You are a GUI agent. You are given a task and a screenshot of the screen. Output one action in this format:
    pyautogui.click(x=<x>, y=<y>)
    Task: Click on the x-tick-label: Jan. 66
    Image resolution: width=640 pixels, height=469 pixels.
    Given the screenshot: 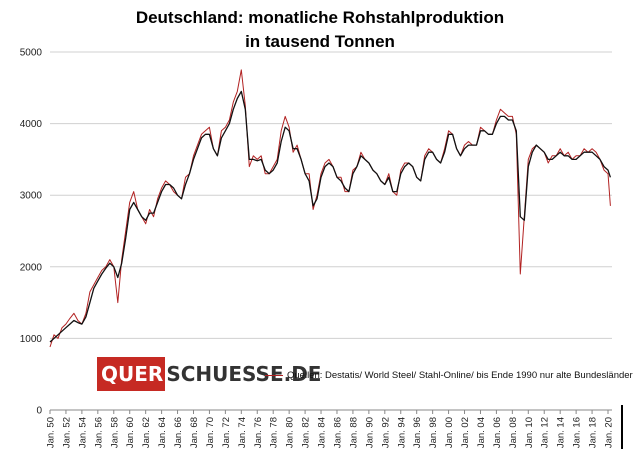 What is the action you would take?
    pyautogui.click(x=178, y=432)
    